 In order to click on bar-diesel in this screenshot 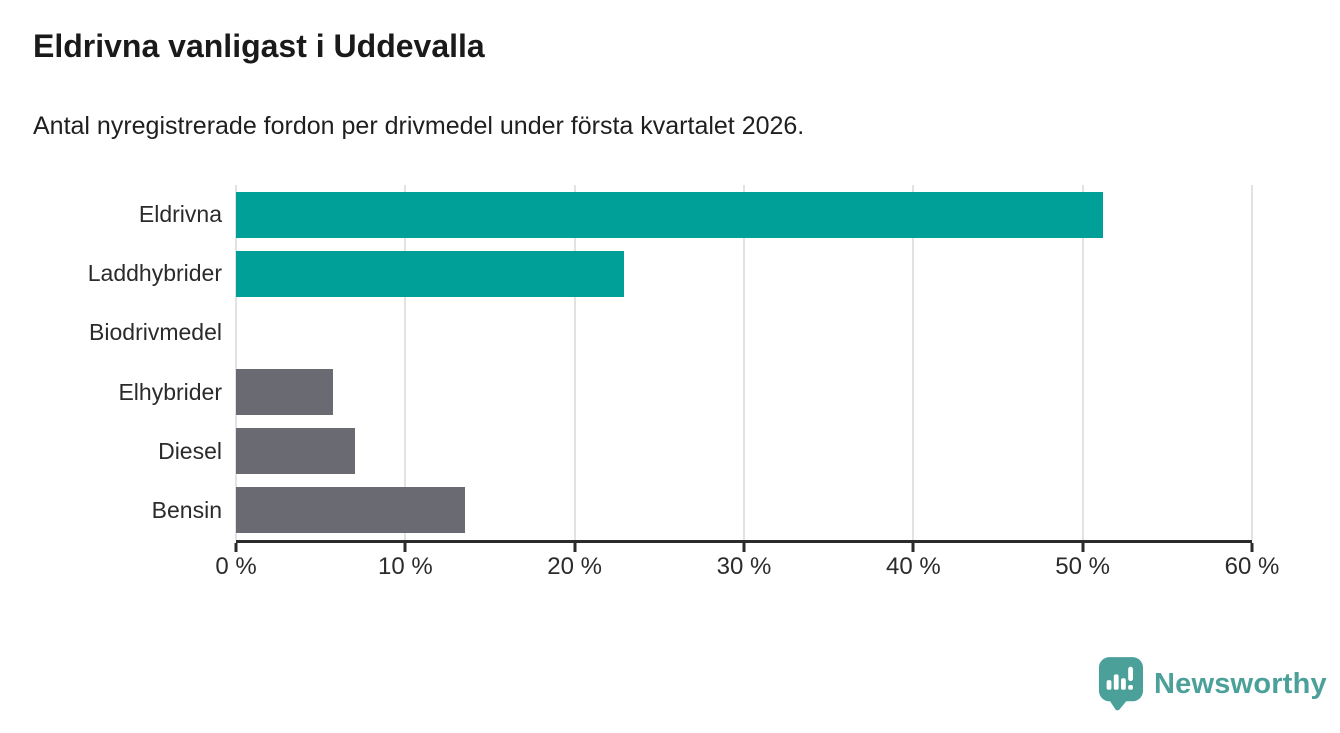, I will do `click(295, 451)`.